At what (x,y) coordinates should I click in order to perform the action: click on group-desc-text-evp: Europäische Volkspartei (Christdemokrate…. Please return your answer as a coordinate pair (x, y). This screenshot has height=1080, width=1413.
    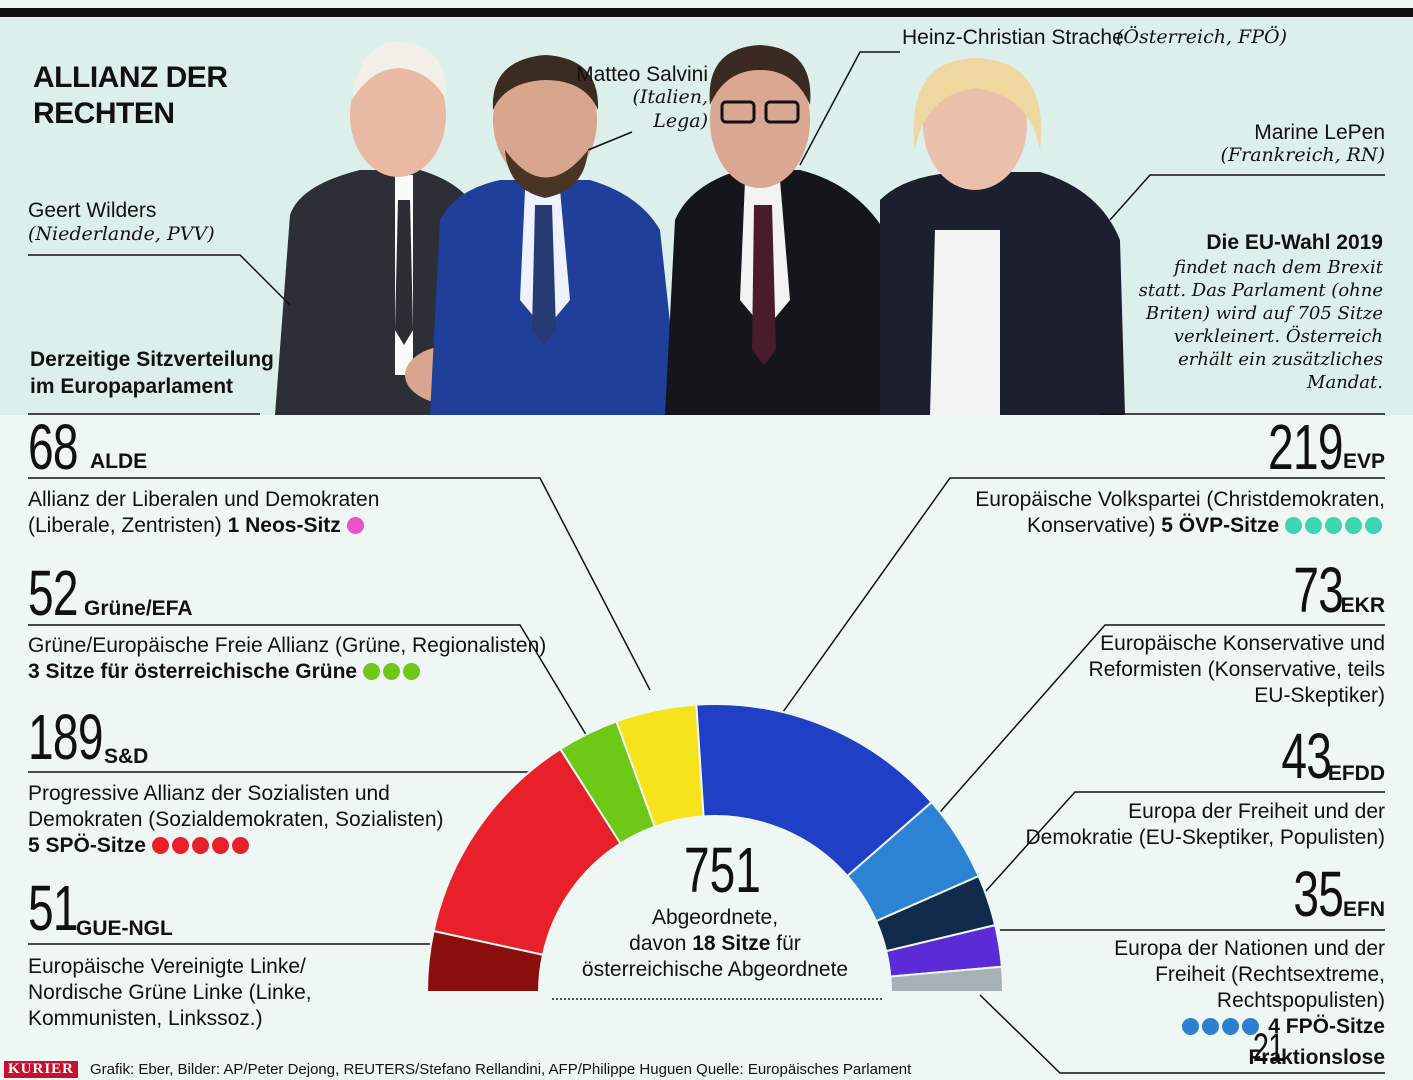
    Looking at the image, I should click on (1180, 512).